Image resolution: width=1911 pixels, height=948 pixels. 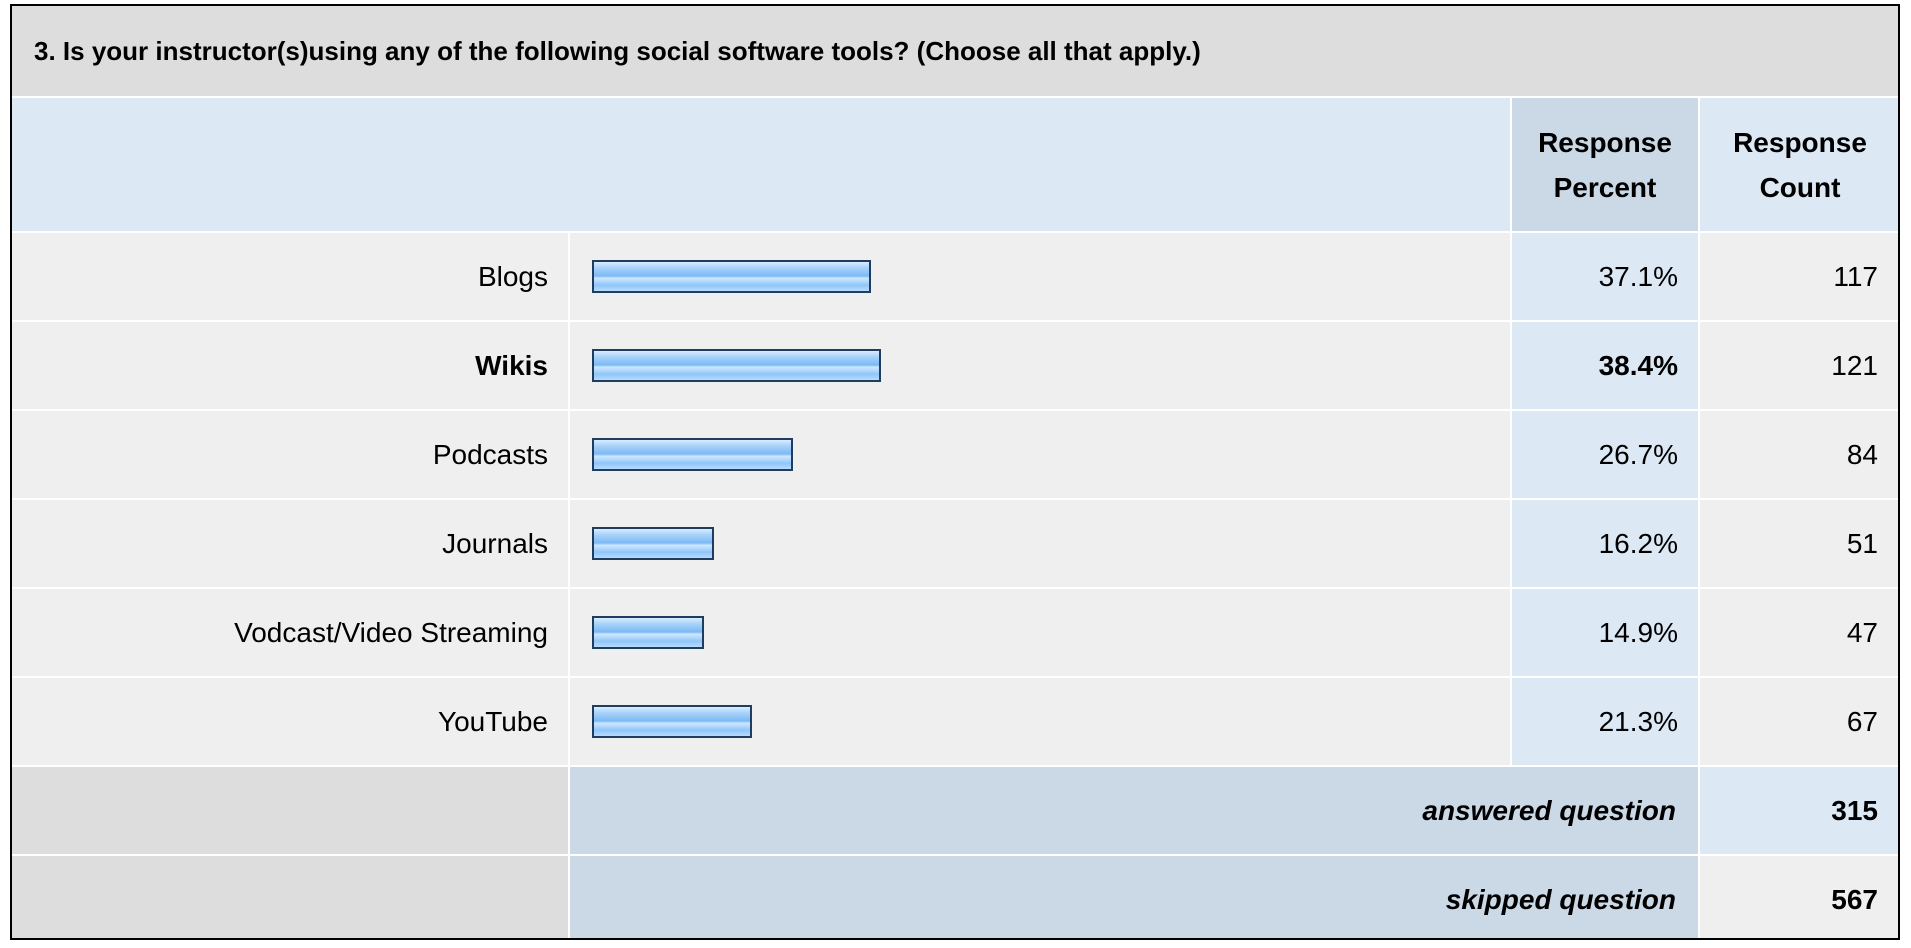 I want to click on answered-blank, so click(x=290, y=810).